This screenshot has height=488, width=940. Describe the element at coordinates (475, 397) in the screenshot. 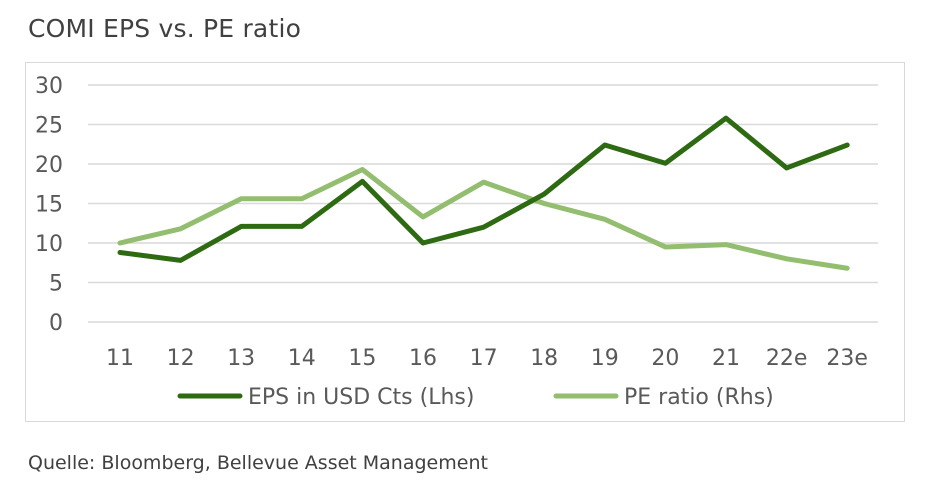

I see `legend: EPS in USD Cts (Lhs) PE ratio (Rhs)` at that location.